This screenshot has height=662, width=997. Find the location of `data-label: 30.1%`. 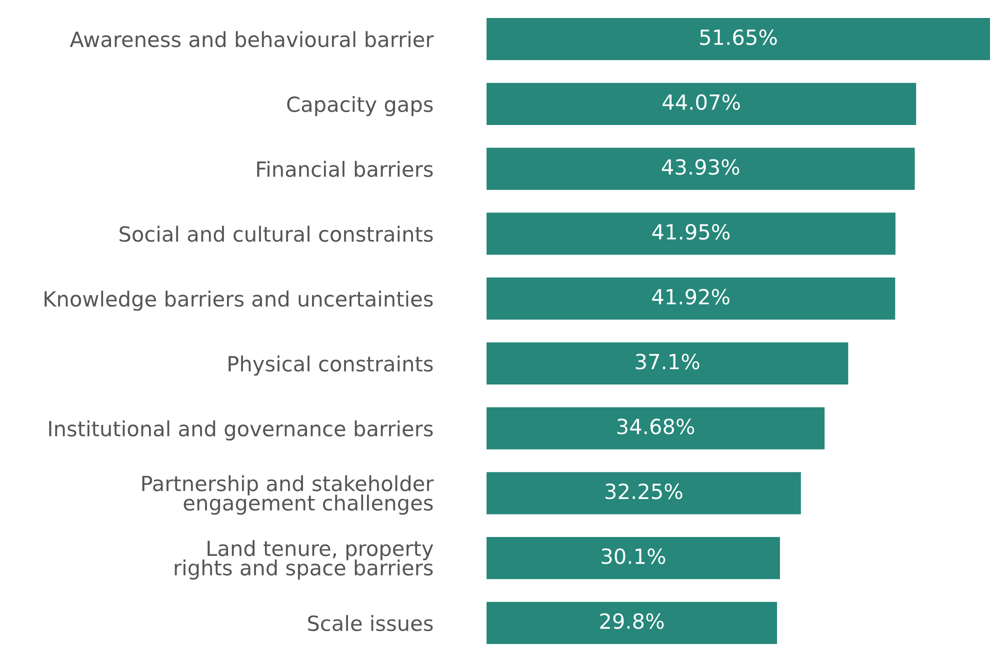

data-label: 30.1% is located at coordinates (634, 556).